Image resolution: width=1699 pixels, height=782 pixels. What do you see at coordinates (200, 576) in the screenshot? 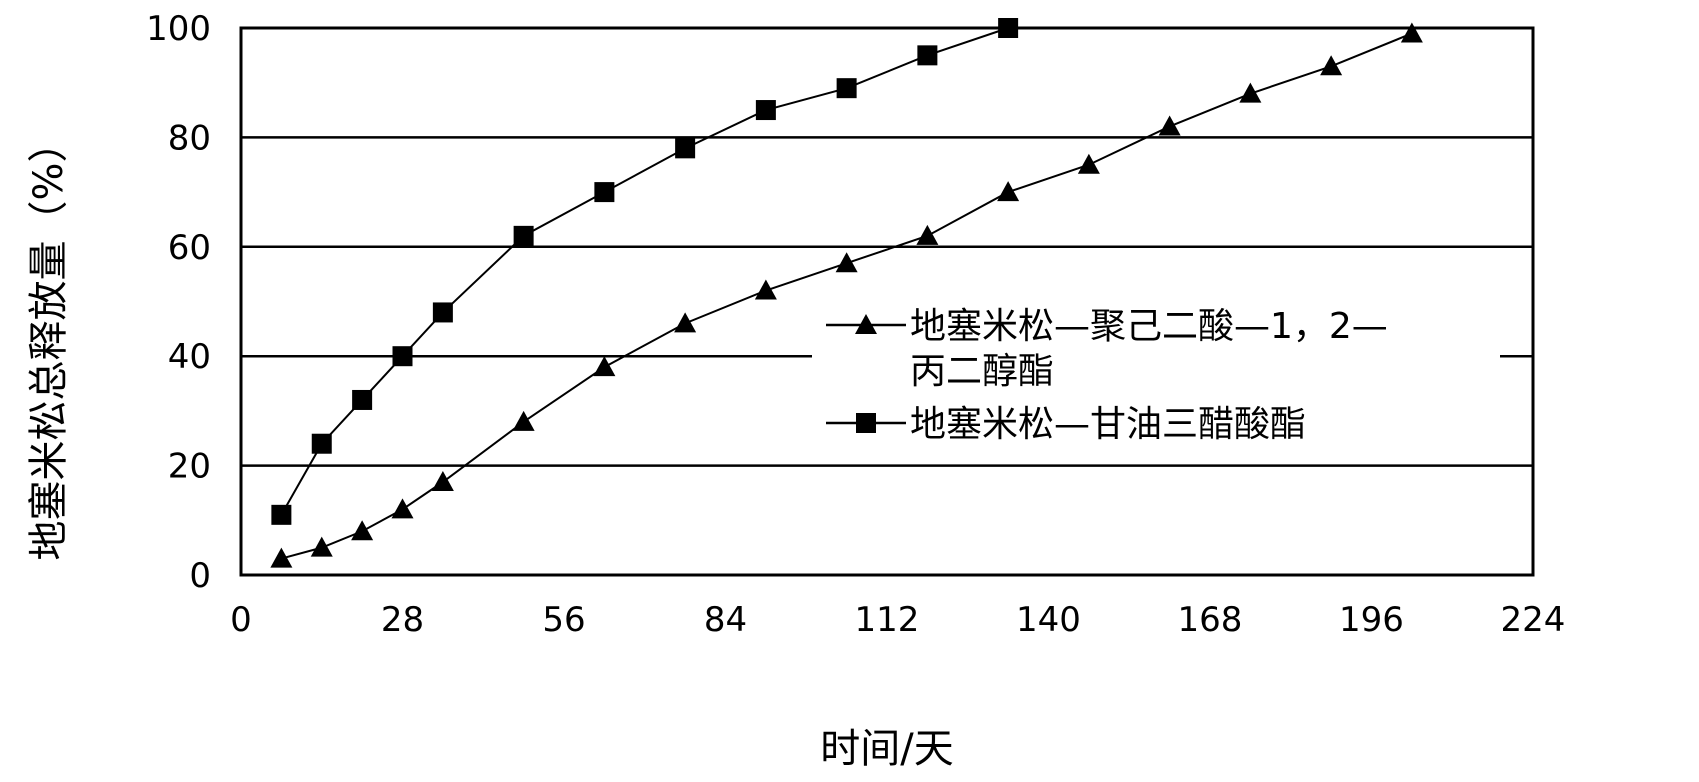
I see `y-tick-label: 0` at bounding box center [200, 576].